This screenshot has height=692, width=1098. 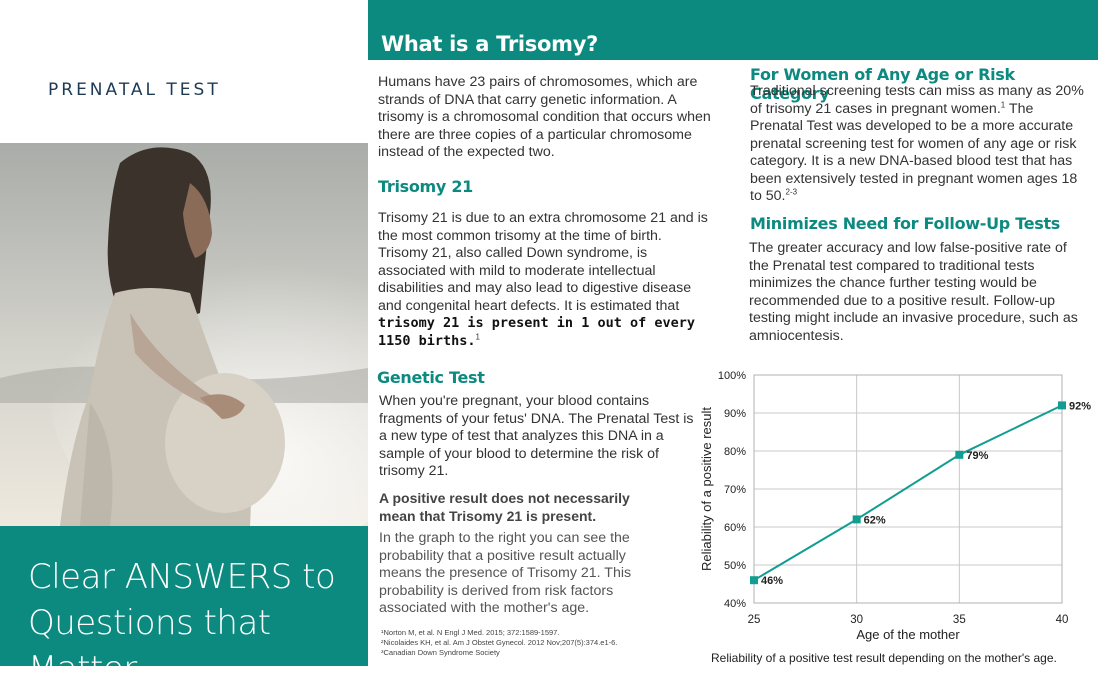 What do you see at coordinates (754, 620) in the screenshot?
I see `x-tick-label: 25` at bounding box center [754, 620].